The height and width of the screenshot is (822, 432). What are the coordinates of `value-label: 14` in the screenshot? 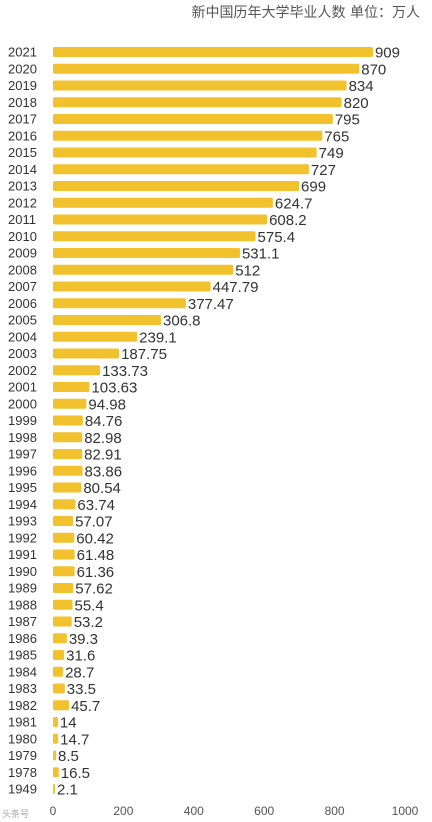 It's located at (68, 723).